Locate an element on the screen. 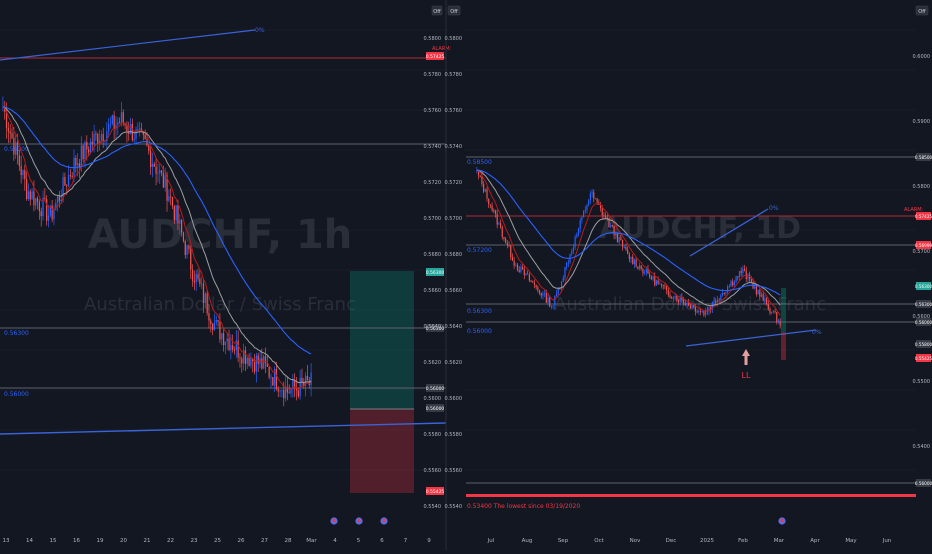 This screenshot has height=554, width=932. left-y-tick-label: 0.5600 is located at coordinates (433, 399).